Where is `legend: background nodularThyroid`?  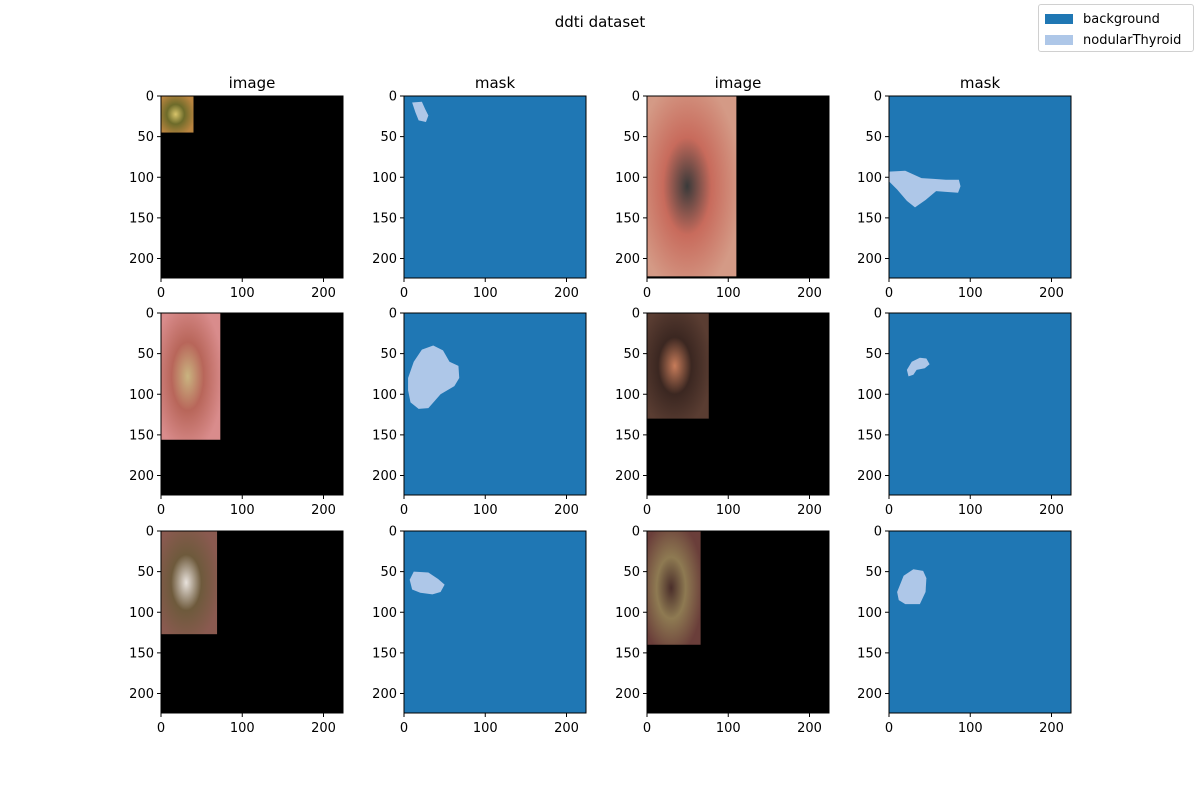
legend: background nodularThyroid is located at coordinates (1116, 28).